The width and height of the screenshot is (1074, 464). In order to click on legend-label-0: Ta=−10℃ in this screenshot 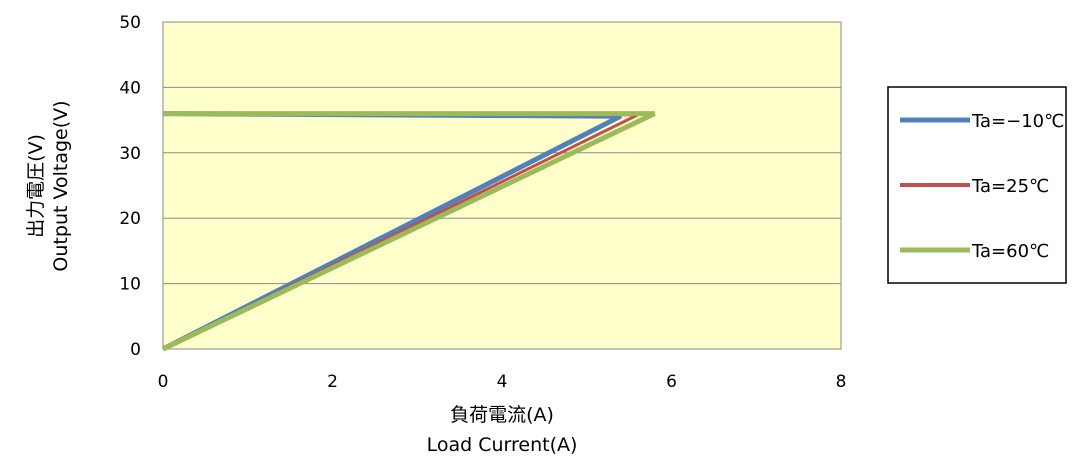, I will do `click(1017, 121)`.